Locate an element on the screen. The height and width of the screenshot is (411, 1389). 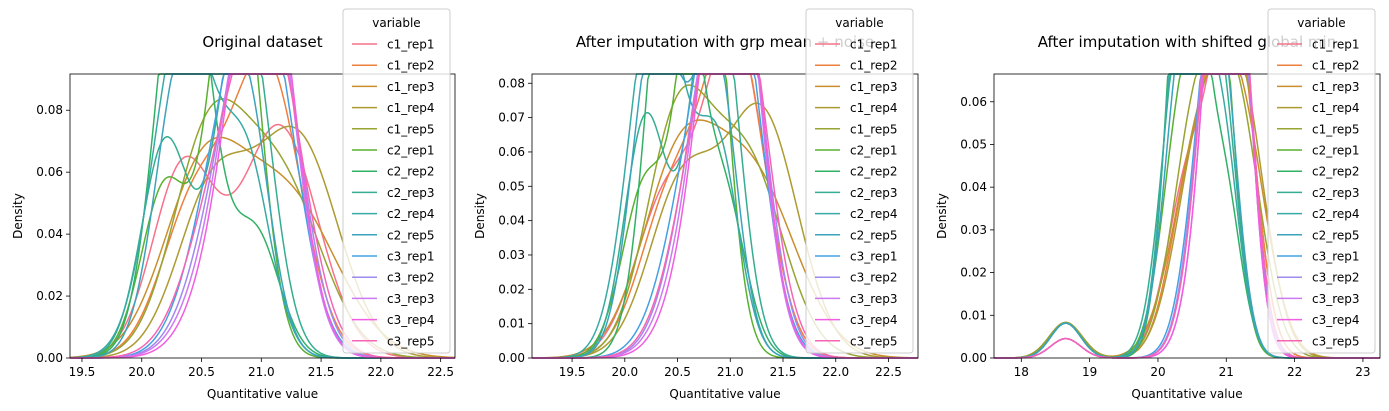
x-tick-label: 20 is located at coordinates (1157, 372).